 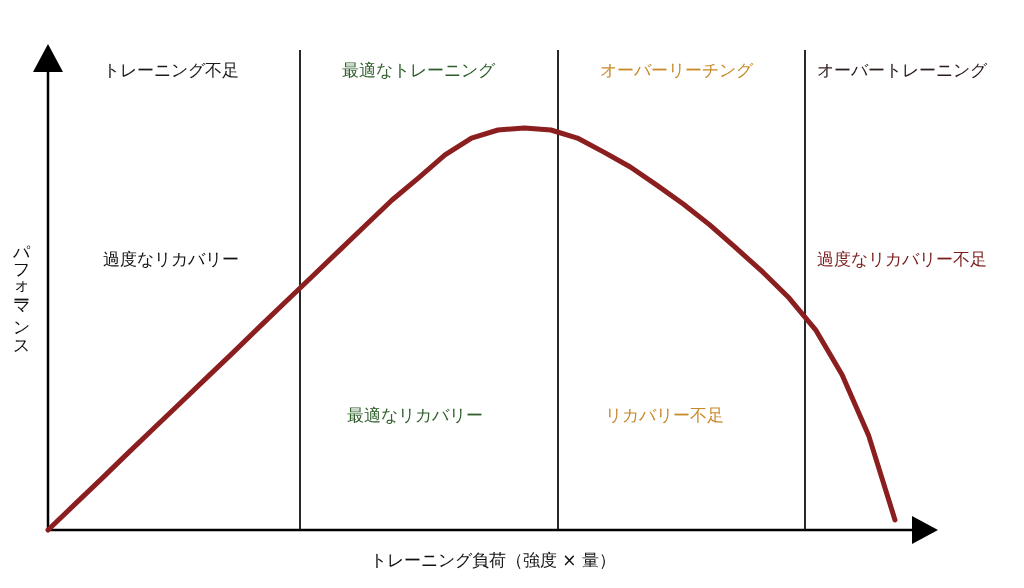 I want to click on x-axis-title: トレーニング負荷（強度 × 量）, so click(x=493, y=560).